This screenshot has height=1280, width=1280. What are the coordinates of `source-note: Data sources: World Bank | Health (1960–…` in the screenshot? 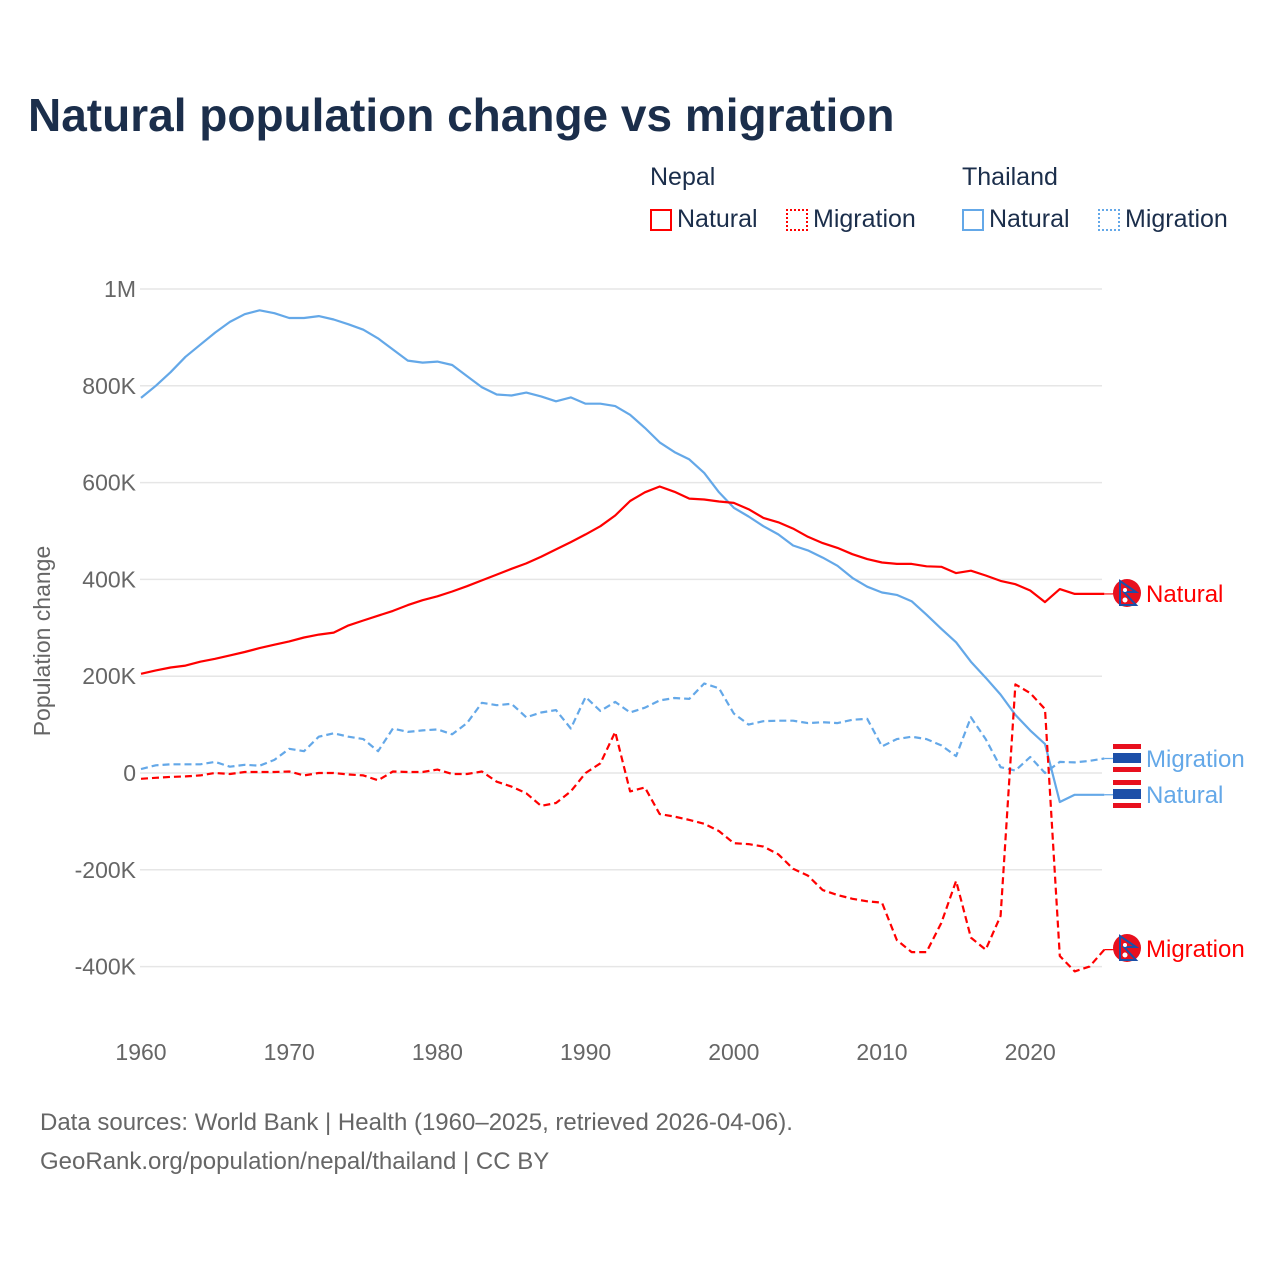 It's located at (416, 1122).